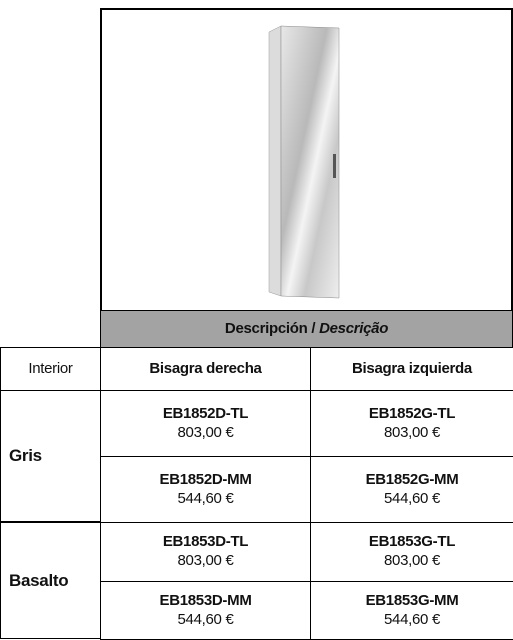  What do you see at coordinates (272, 328) in the screenshot?
I see `description-label: Descripción /` at bounding box center [272, 328].